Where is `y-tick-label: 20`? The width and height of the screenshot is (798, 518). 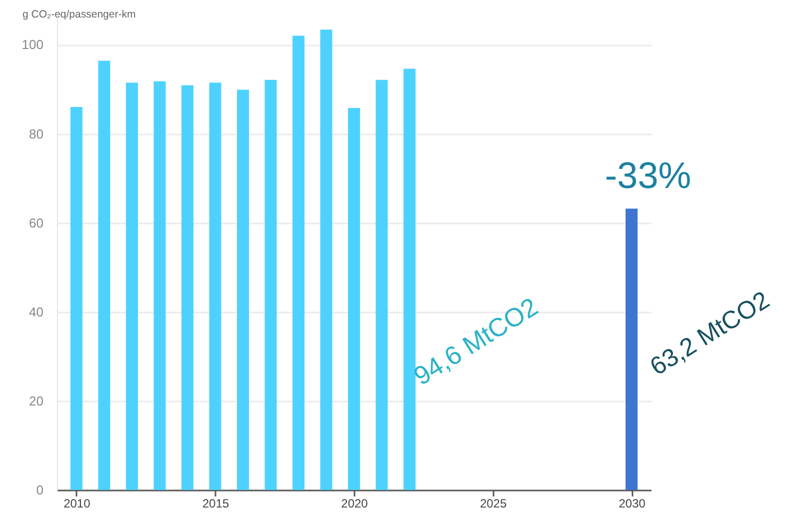 y-tick-label: 20 is located at coordinates (36, 400).